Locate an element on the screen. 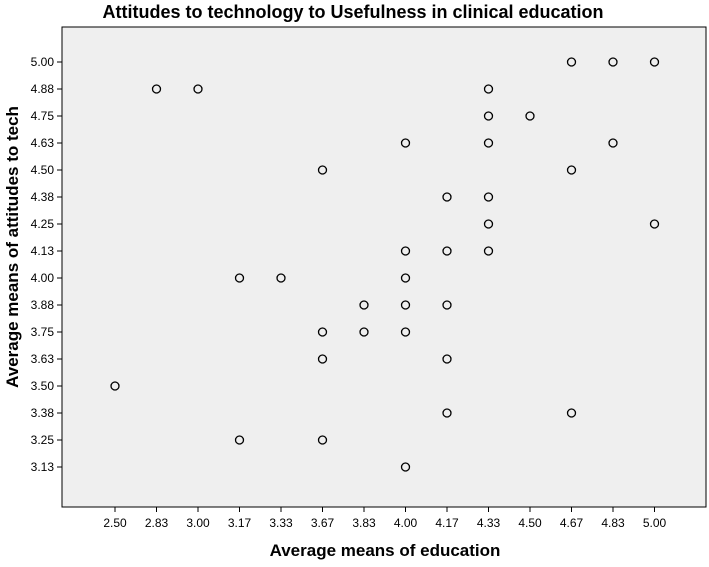  y-tick-label: 4.75 is located at coordinates (43, 116).